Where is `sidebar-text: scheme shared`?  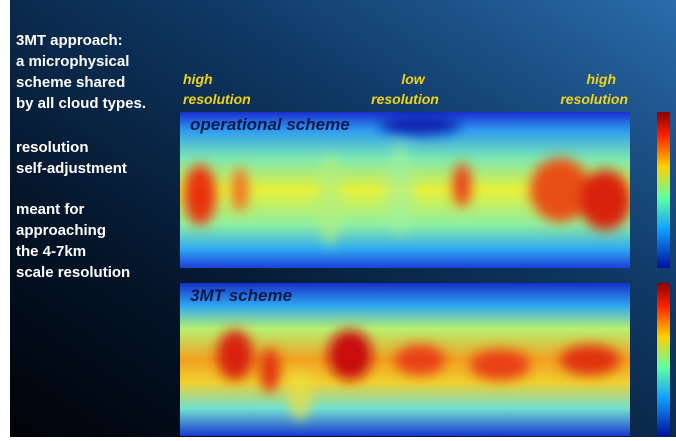 sidebar-text: scheme shared is located at coordinates (70, 82).